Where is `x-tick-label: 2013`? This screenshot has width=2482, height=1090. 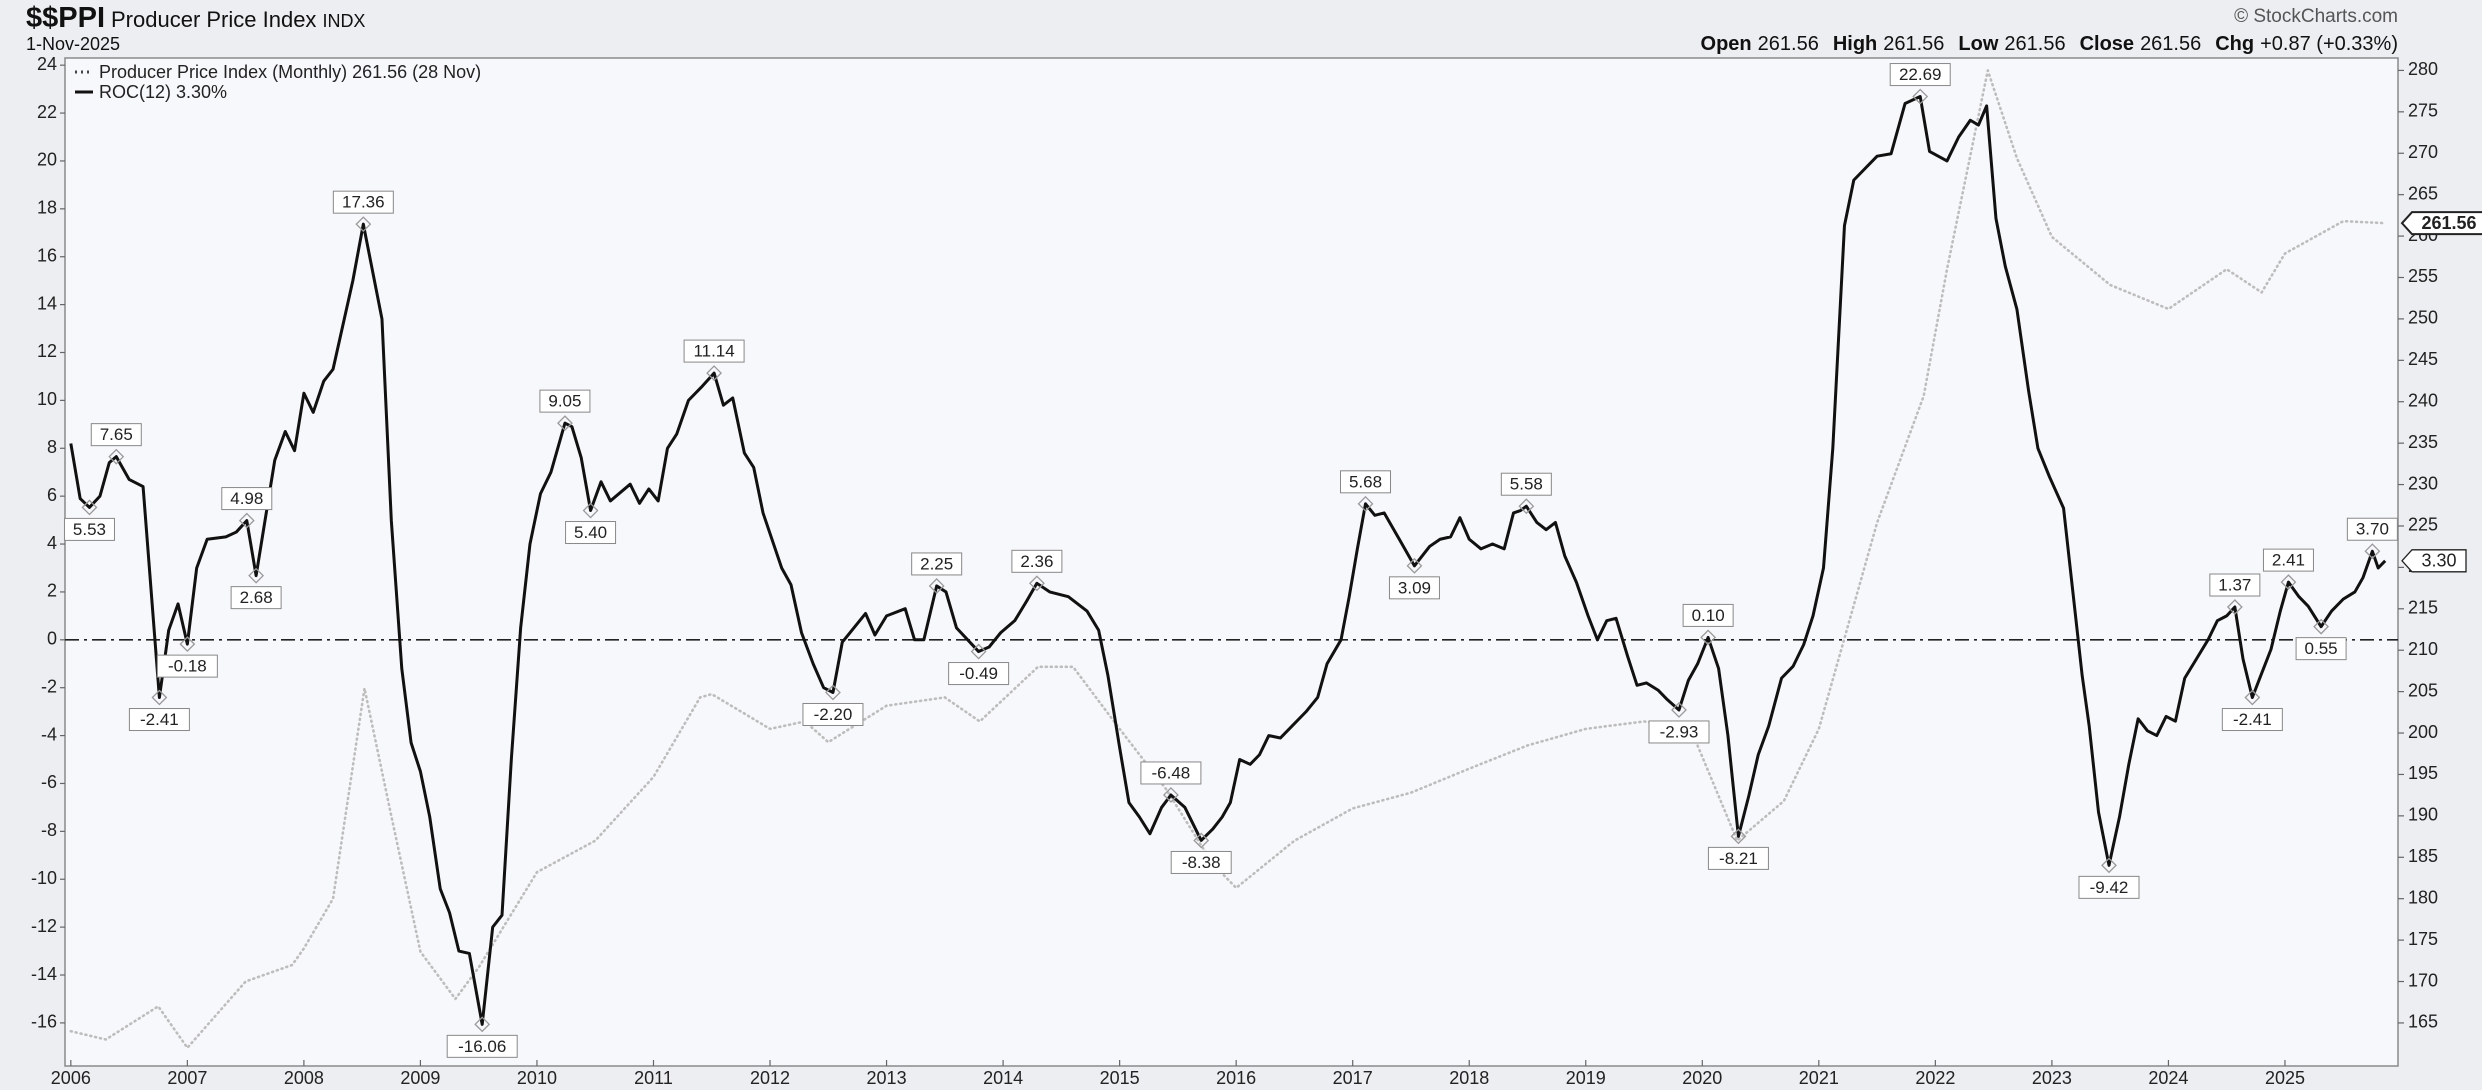 x-tick-label: 2013 is located at coordinates (887, 1078).